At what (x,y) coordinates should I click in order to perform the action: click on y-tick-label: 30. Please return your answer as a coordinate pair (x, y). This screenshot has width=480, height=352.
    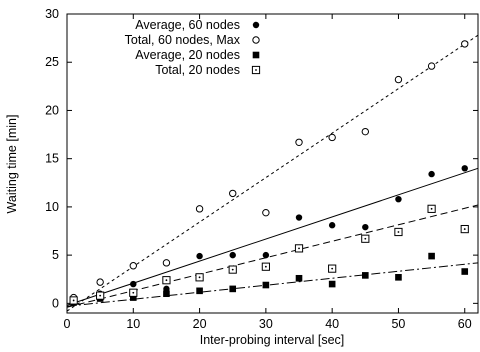
    Looking at the image, I should click on (52, 14).